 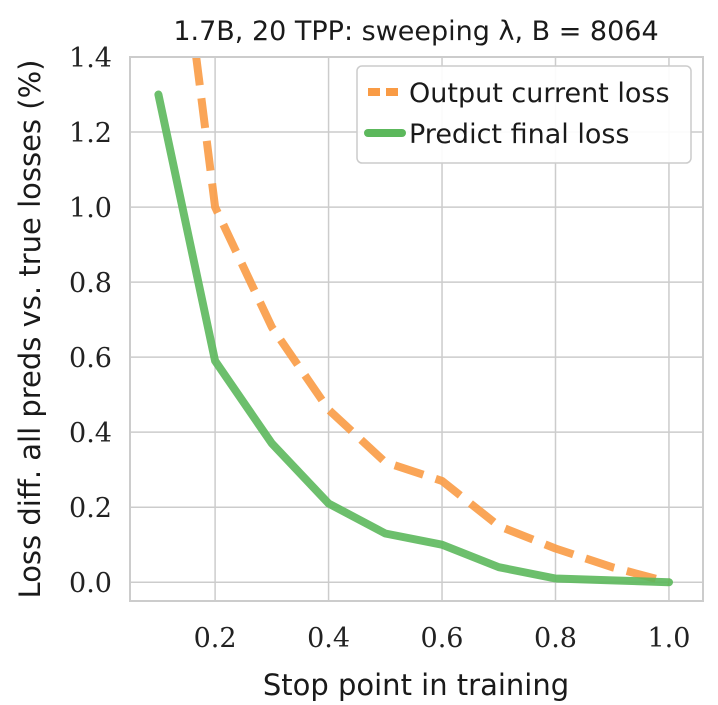 I want to click on x-tick-label: 0.4, so click(x=328, y=638).